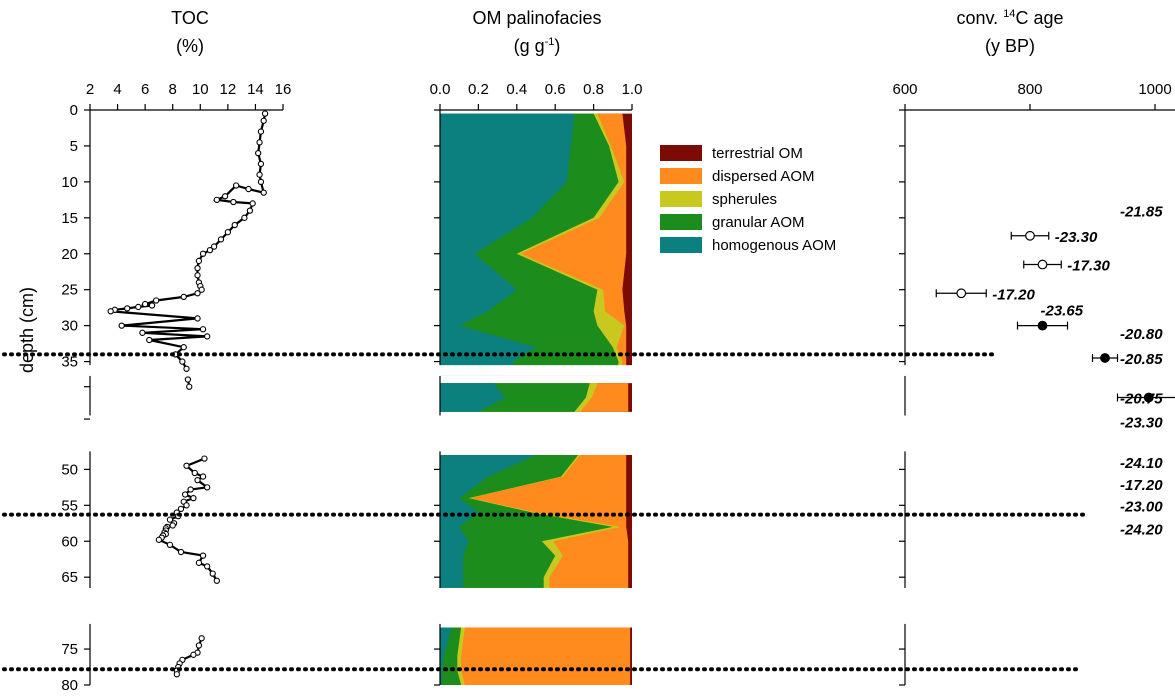 The width and height of the screenshot is (1175, 698). What do you see at coordinates (69, 254) in the screenshot?
I see `toc-y-tick-label-20: 20` at bounding box center [69, 254].